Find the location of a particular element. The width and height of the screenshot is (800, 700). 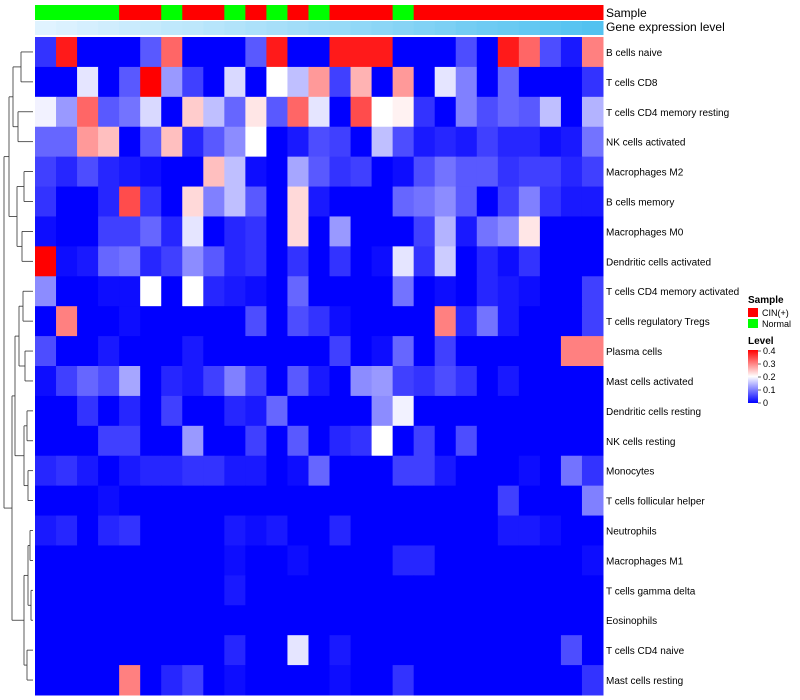

row-label: Macrophages M1 is located at coordinates (645, 561).